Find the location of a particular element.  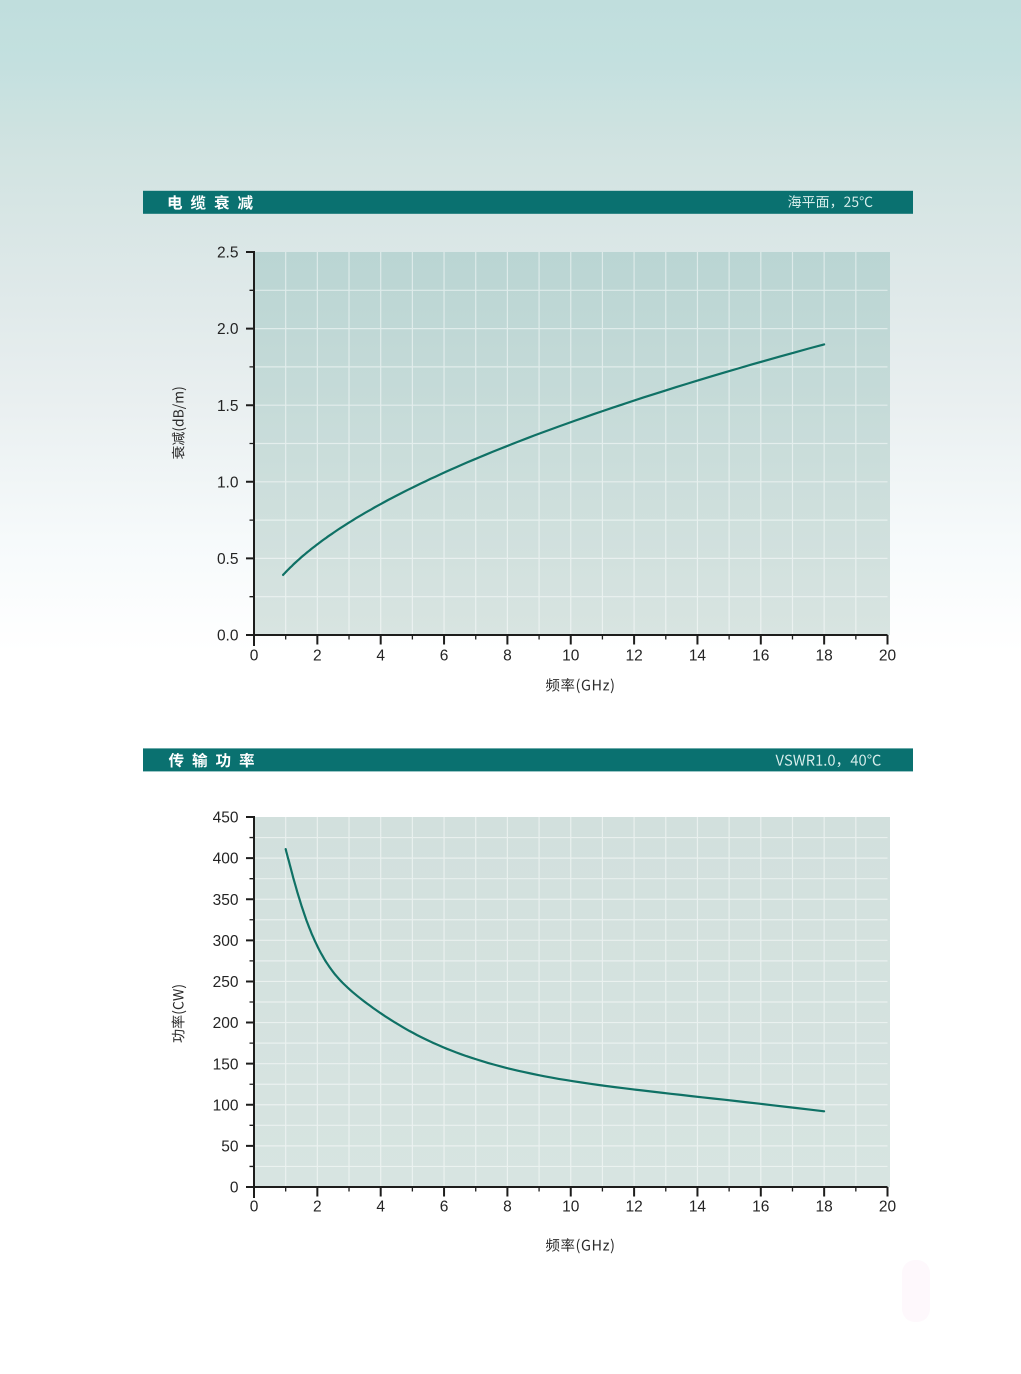

svg-text: 400 is located at coordinates (226, 859).